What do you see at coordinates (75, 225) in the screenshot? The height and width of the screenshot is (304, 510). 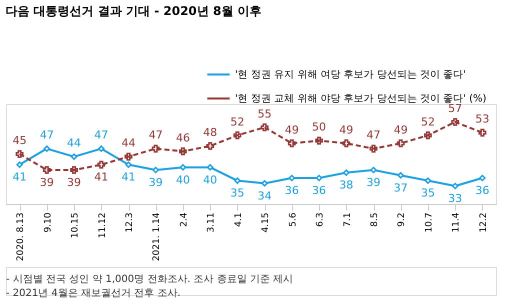 I see `x-tick-label: 10.15` at bounding box center [75, 225].